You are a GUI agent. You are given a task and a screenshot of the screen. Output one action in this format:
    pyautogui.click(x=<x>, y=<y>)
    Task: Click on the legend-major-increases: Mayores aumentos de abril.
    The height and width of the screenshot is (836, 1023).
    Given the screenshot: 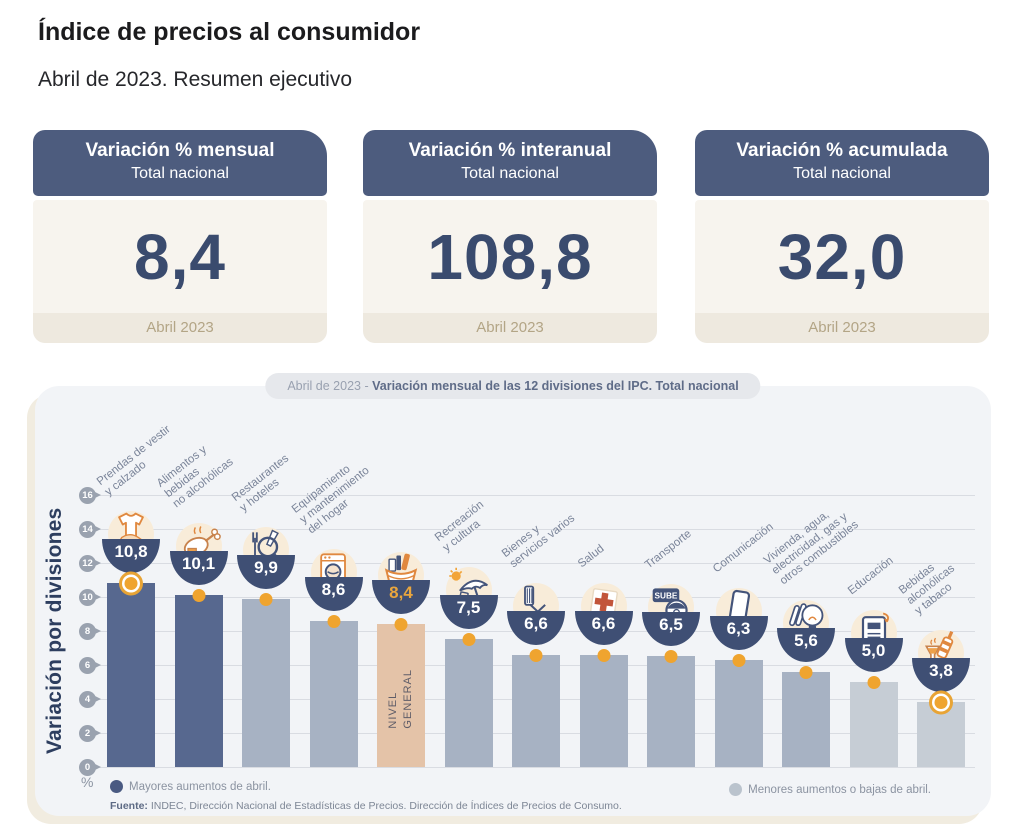 What is the action you would take?
    pyautogui.click(x=190, y=786)
    